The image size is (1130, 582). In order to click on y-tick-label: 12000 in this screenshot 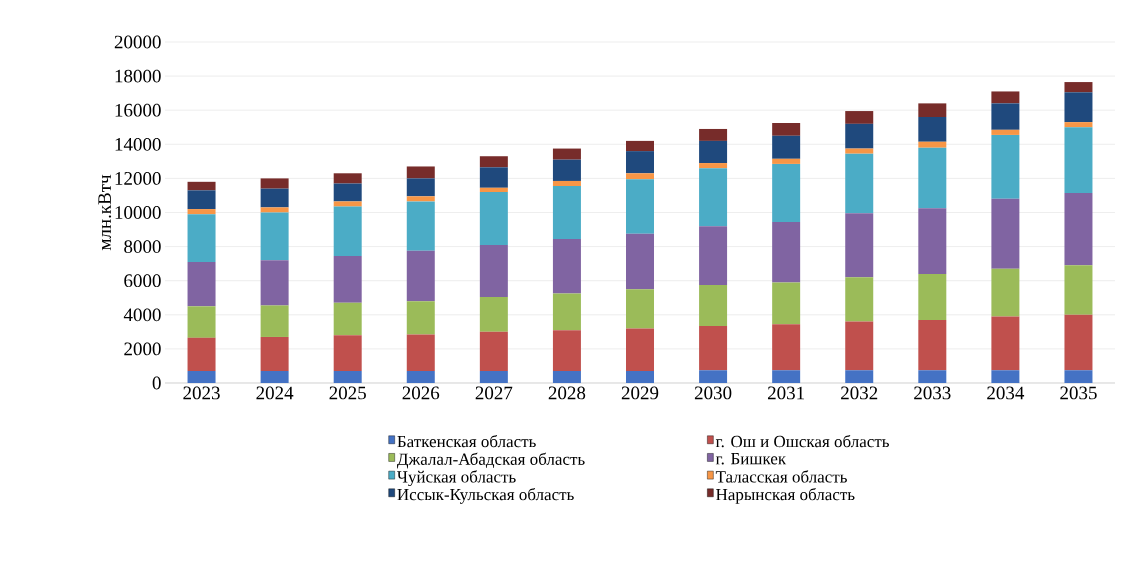, I will do `click(138, 178)`.